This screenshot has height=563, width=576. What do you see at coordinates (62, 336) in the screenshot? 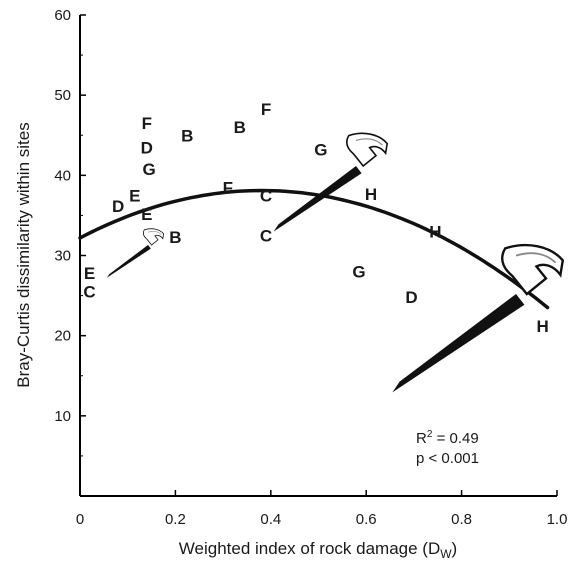
I see `y-tick-label: 20` at bounding box center [62, 336].